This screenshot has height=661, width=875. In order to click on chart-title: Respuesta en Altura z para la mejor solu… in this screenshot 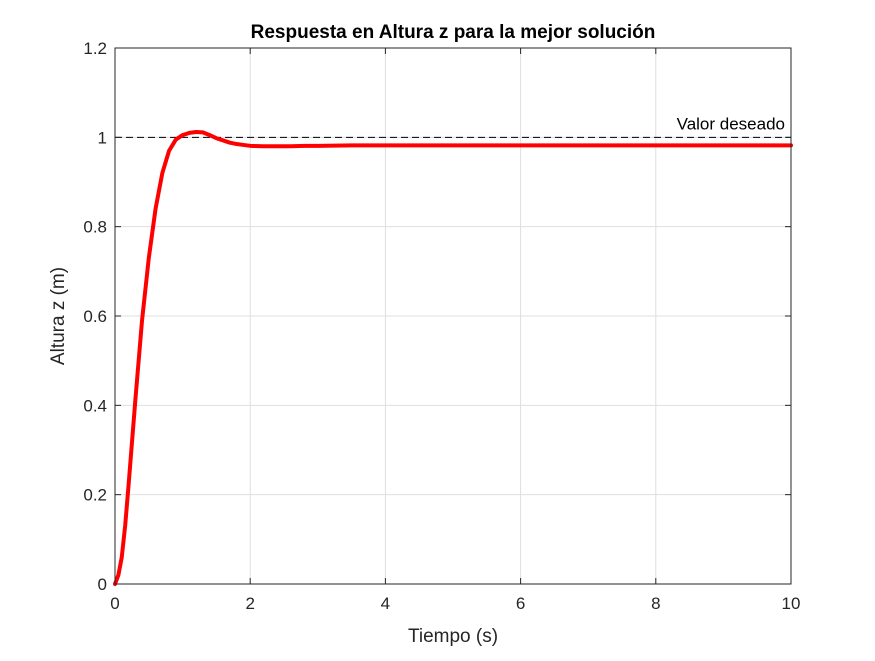, I will do `click(453, 32)`.